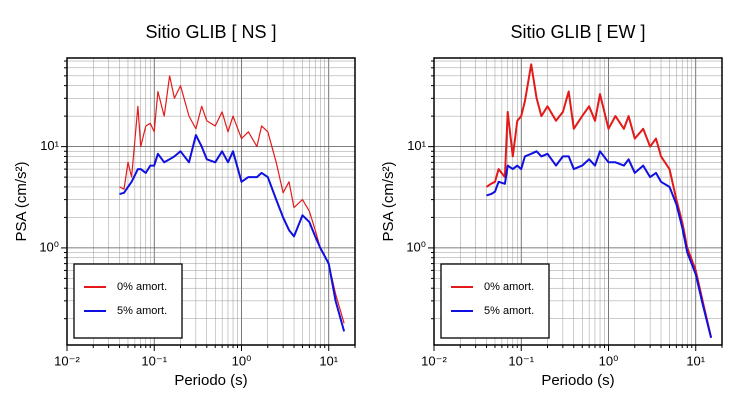 The height and width of the screenshot is (400, 730). Describe the element at coordinates (577, 32) in the screenshot. I see `chart-title: Sitio GLIB [ EW ]` at that location.